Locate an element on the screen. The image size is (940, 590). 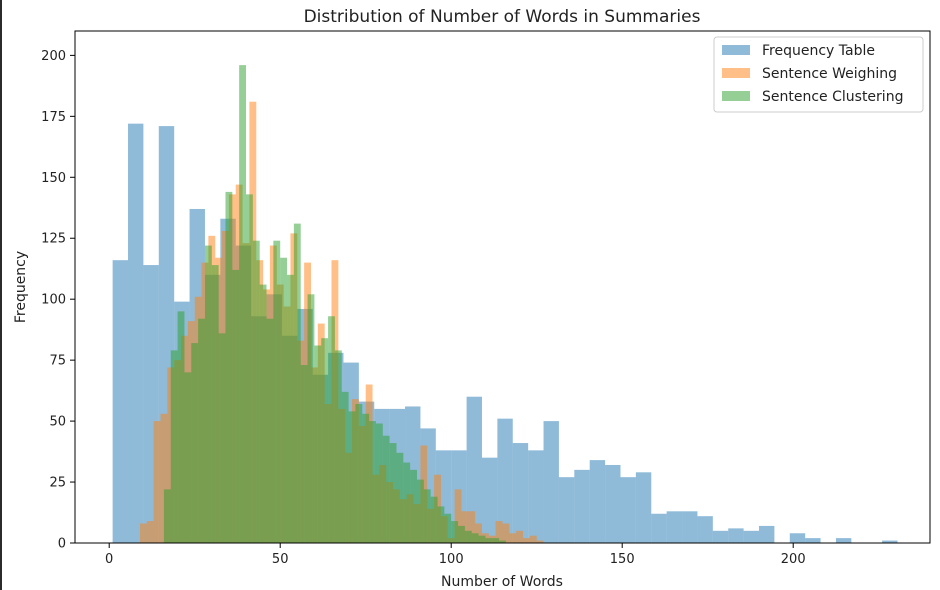
y-axis: 0 25 50 75 100 125 150 175 200 is located at coordinates (58, 300).